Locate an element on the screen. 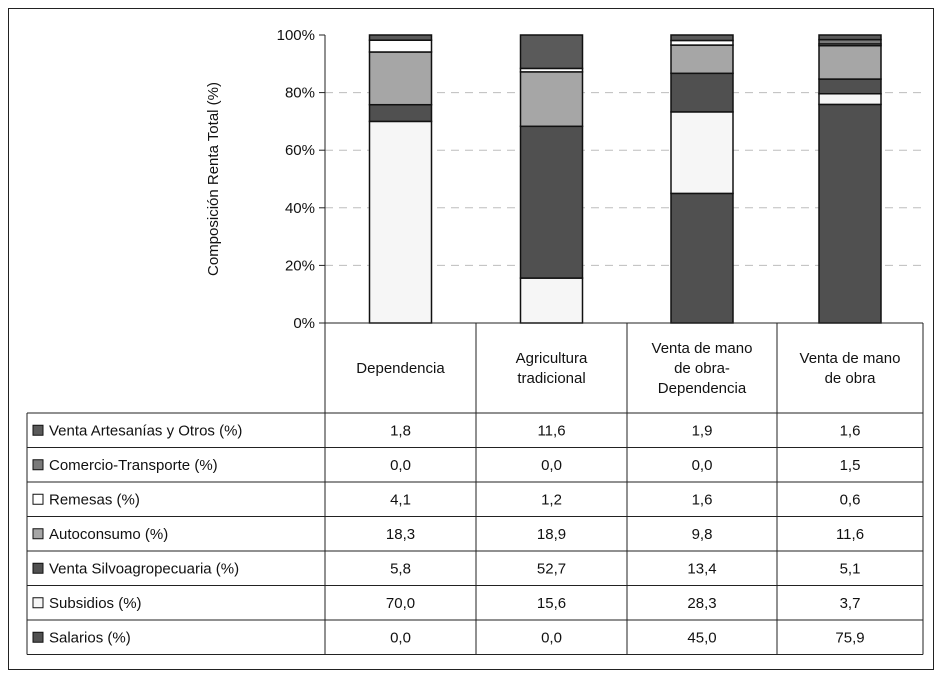 The image size is (943, 679). legend-label: Salarios (%) is located at coordinates (90, 637).